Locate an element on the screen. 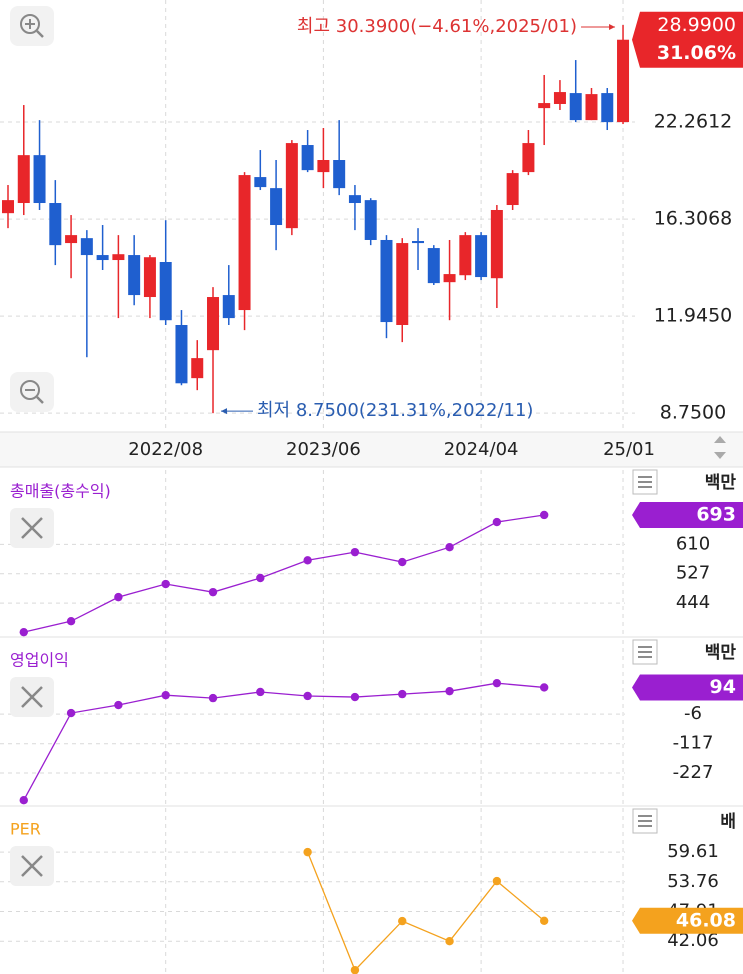 The height and width of the screenshot is (974, 743). zoom-in-button is located at coordinates (32, 26).